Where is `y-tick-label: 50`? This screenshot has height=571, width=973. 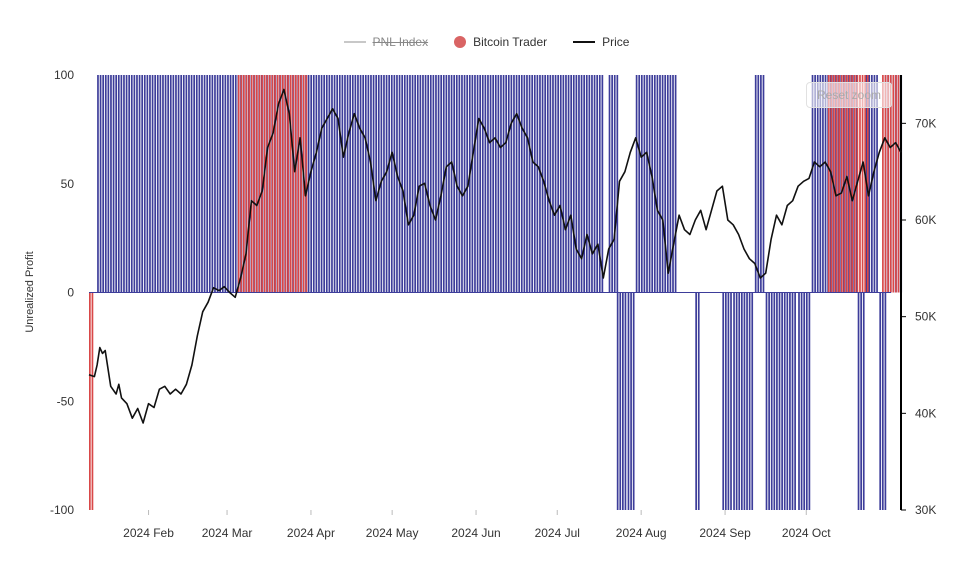
y-tick-label: 50 is located at coordinates (68, 184).